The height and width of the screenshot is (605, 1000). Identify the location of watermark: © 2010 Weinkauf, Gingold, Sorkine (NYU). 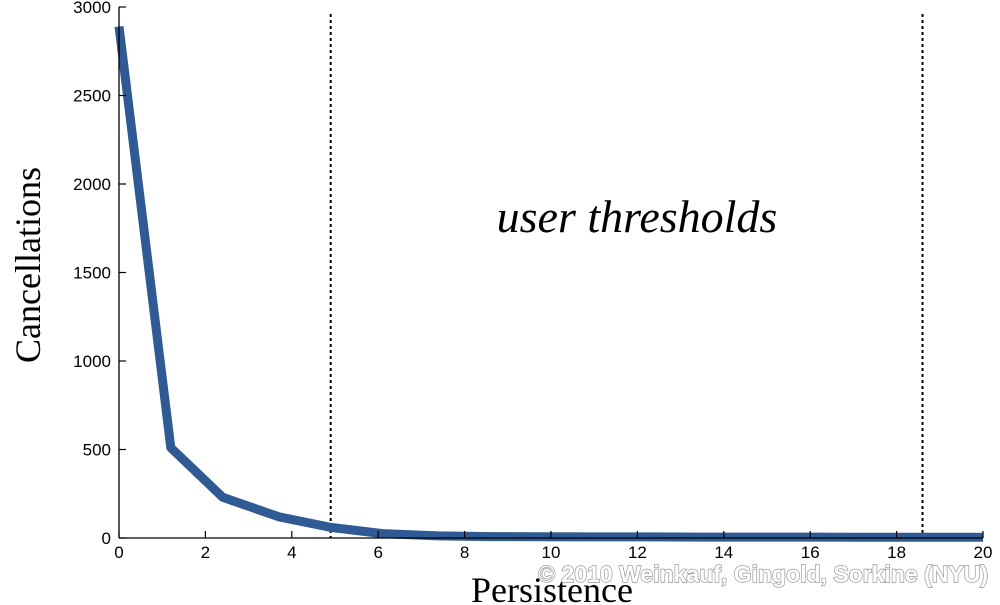
(763, 574).